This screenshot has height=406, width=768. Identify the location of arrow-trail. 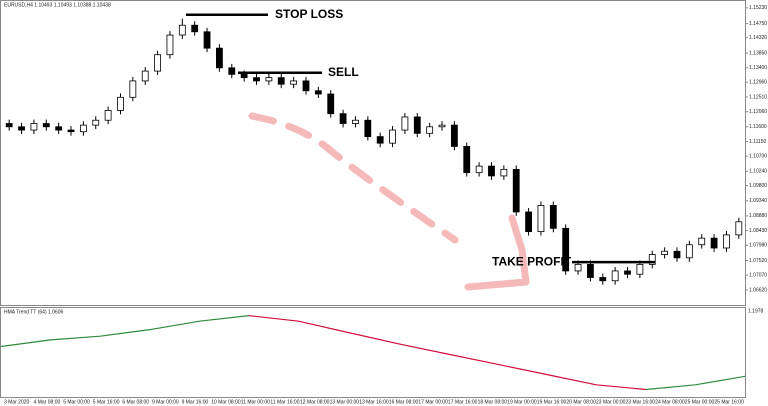
(353, 178).